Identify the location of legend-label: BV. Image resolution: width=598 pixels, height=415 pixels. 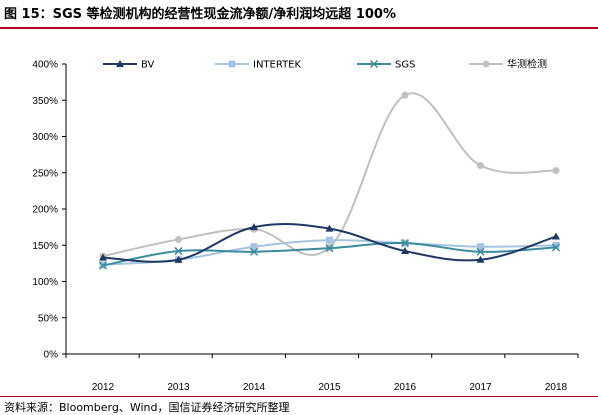
(148, 65).